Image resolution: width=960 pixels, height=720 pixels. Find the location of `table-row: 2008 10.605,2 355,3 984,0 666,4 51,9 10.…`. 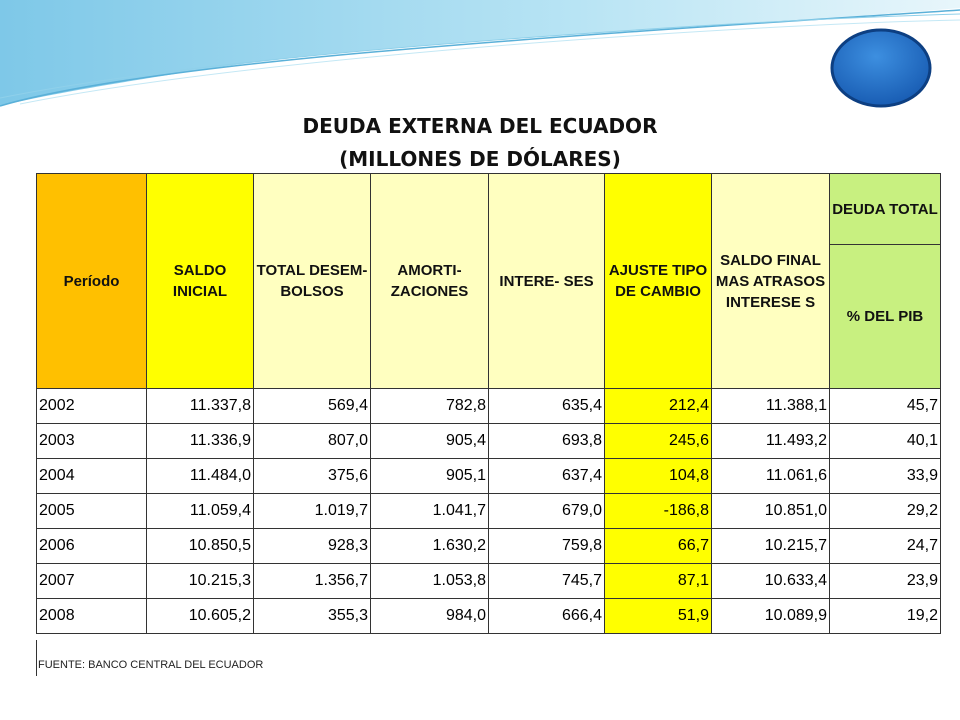

table-row: 2008 10.605,2 355,3 984,0 666,4 51,9 10.… is located at coordinates (488, 616).